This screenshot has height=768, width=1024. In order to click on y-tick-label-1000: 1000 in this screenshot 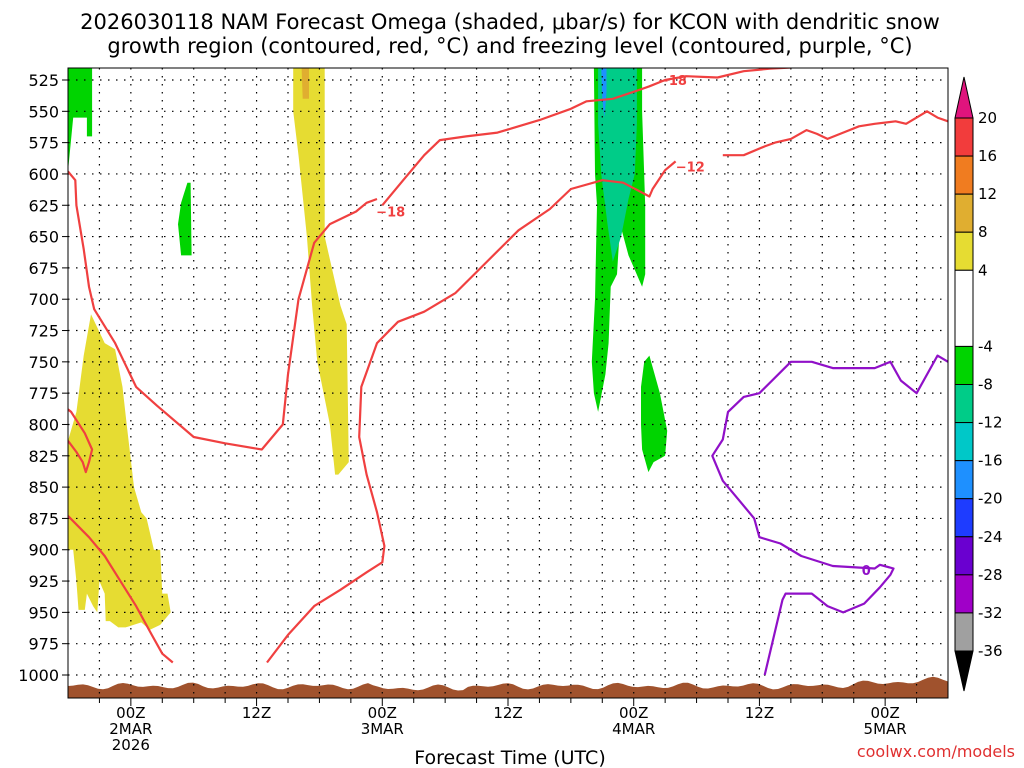, I will do `click(38, 675)`.